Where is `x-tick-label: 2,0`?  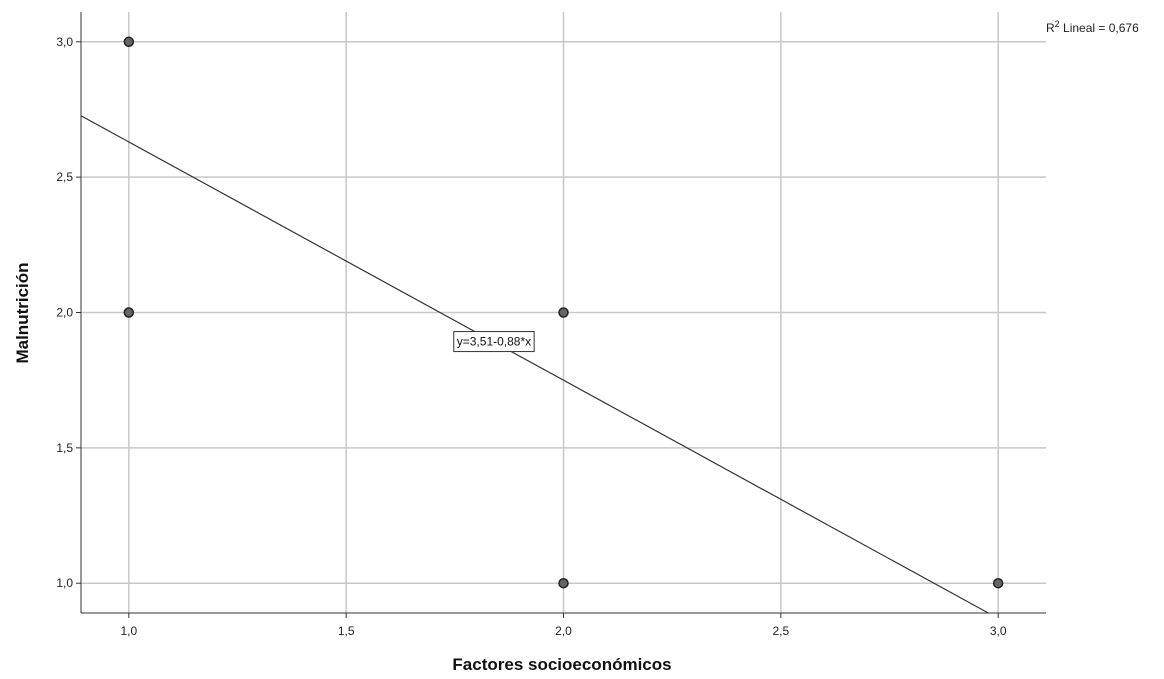 x-tick-label: 2,0 is located at coordinates (563, 631).